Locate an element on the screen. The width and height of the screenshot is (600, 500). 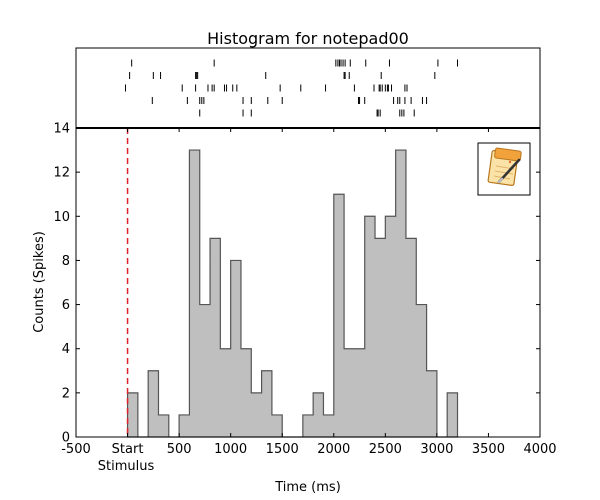
x-tick-label: 1500 is located at coordinates (282, 449).